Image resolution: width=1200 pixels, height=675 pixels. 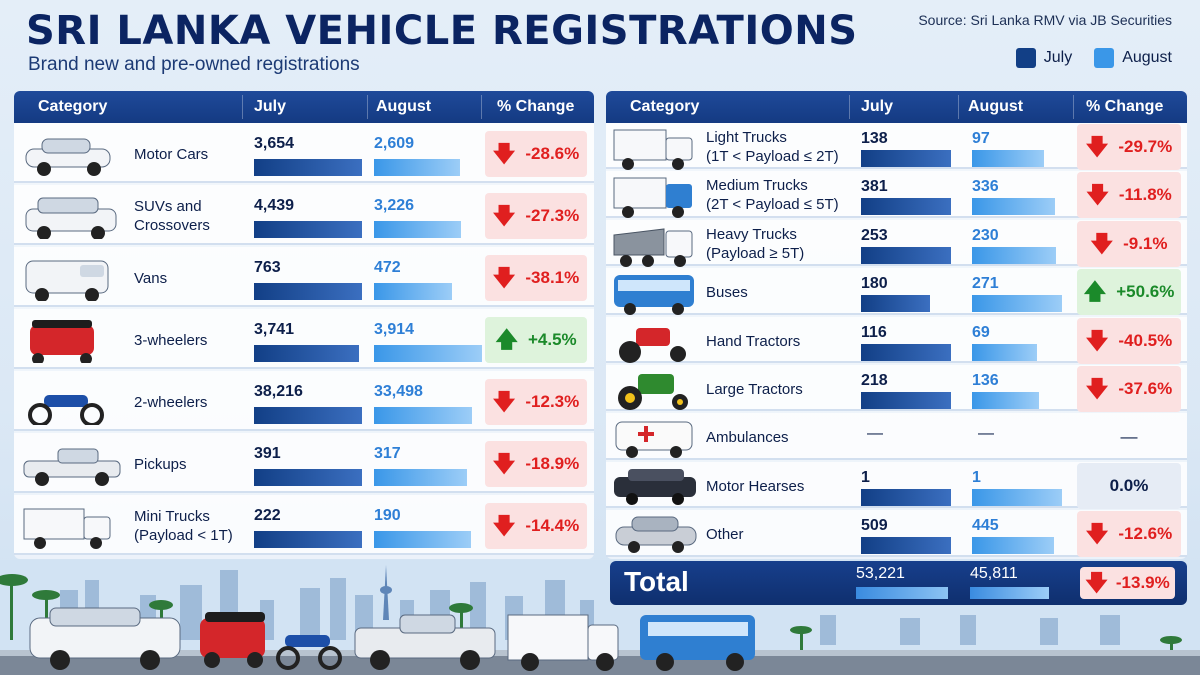 I want to click on category-label: Other, so click(x=725, y=535).